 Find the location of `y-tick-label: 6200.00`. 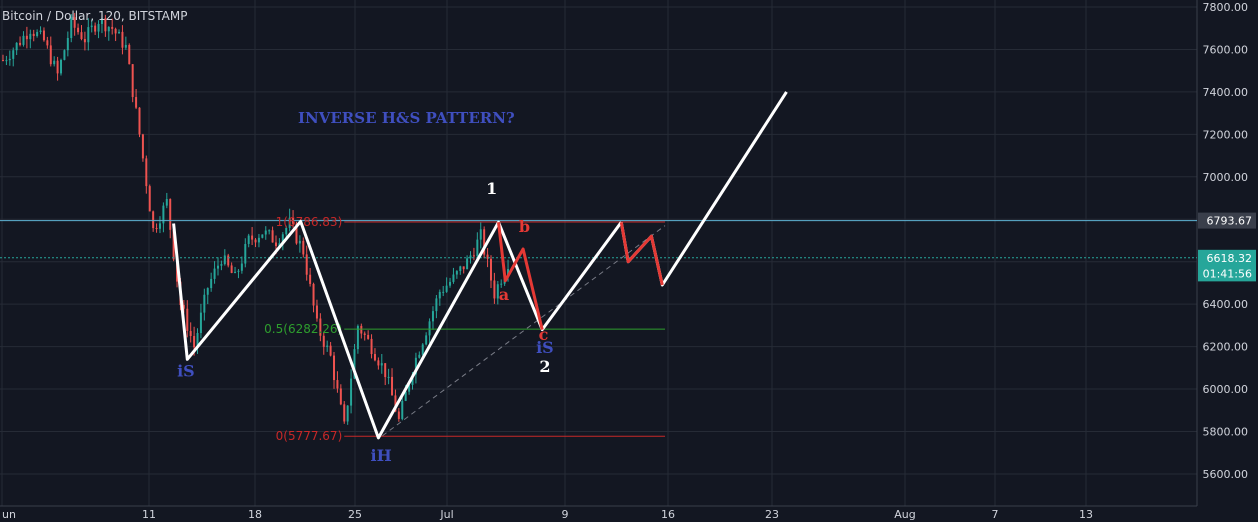

y-tick-label: 6200.00 is located at coordinates (1226, 347).